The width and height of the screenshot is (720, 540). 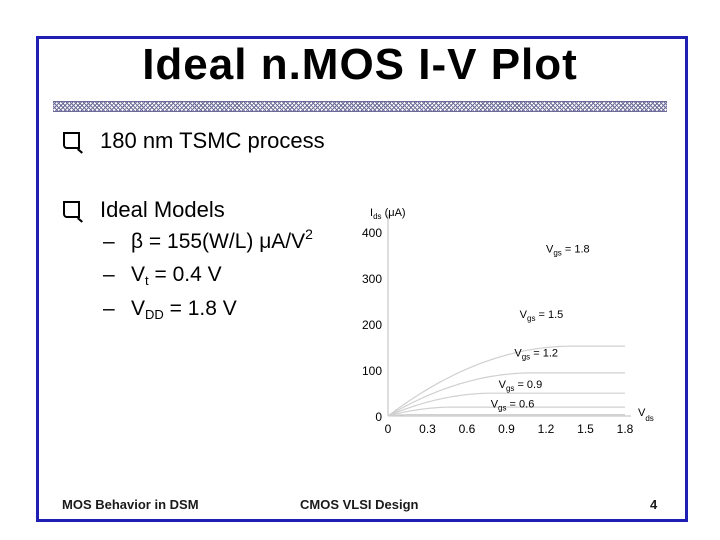 What do you see at coordinates (200, 308) in the screenshot?
I see `subitem-vdd-value: = 1.8 V` at bounding box center [200, 308].